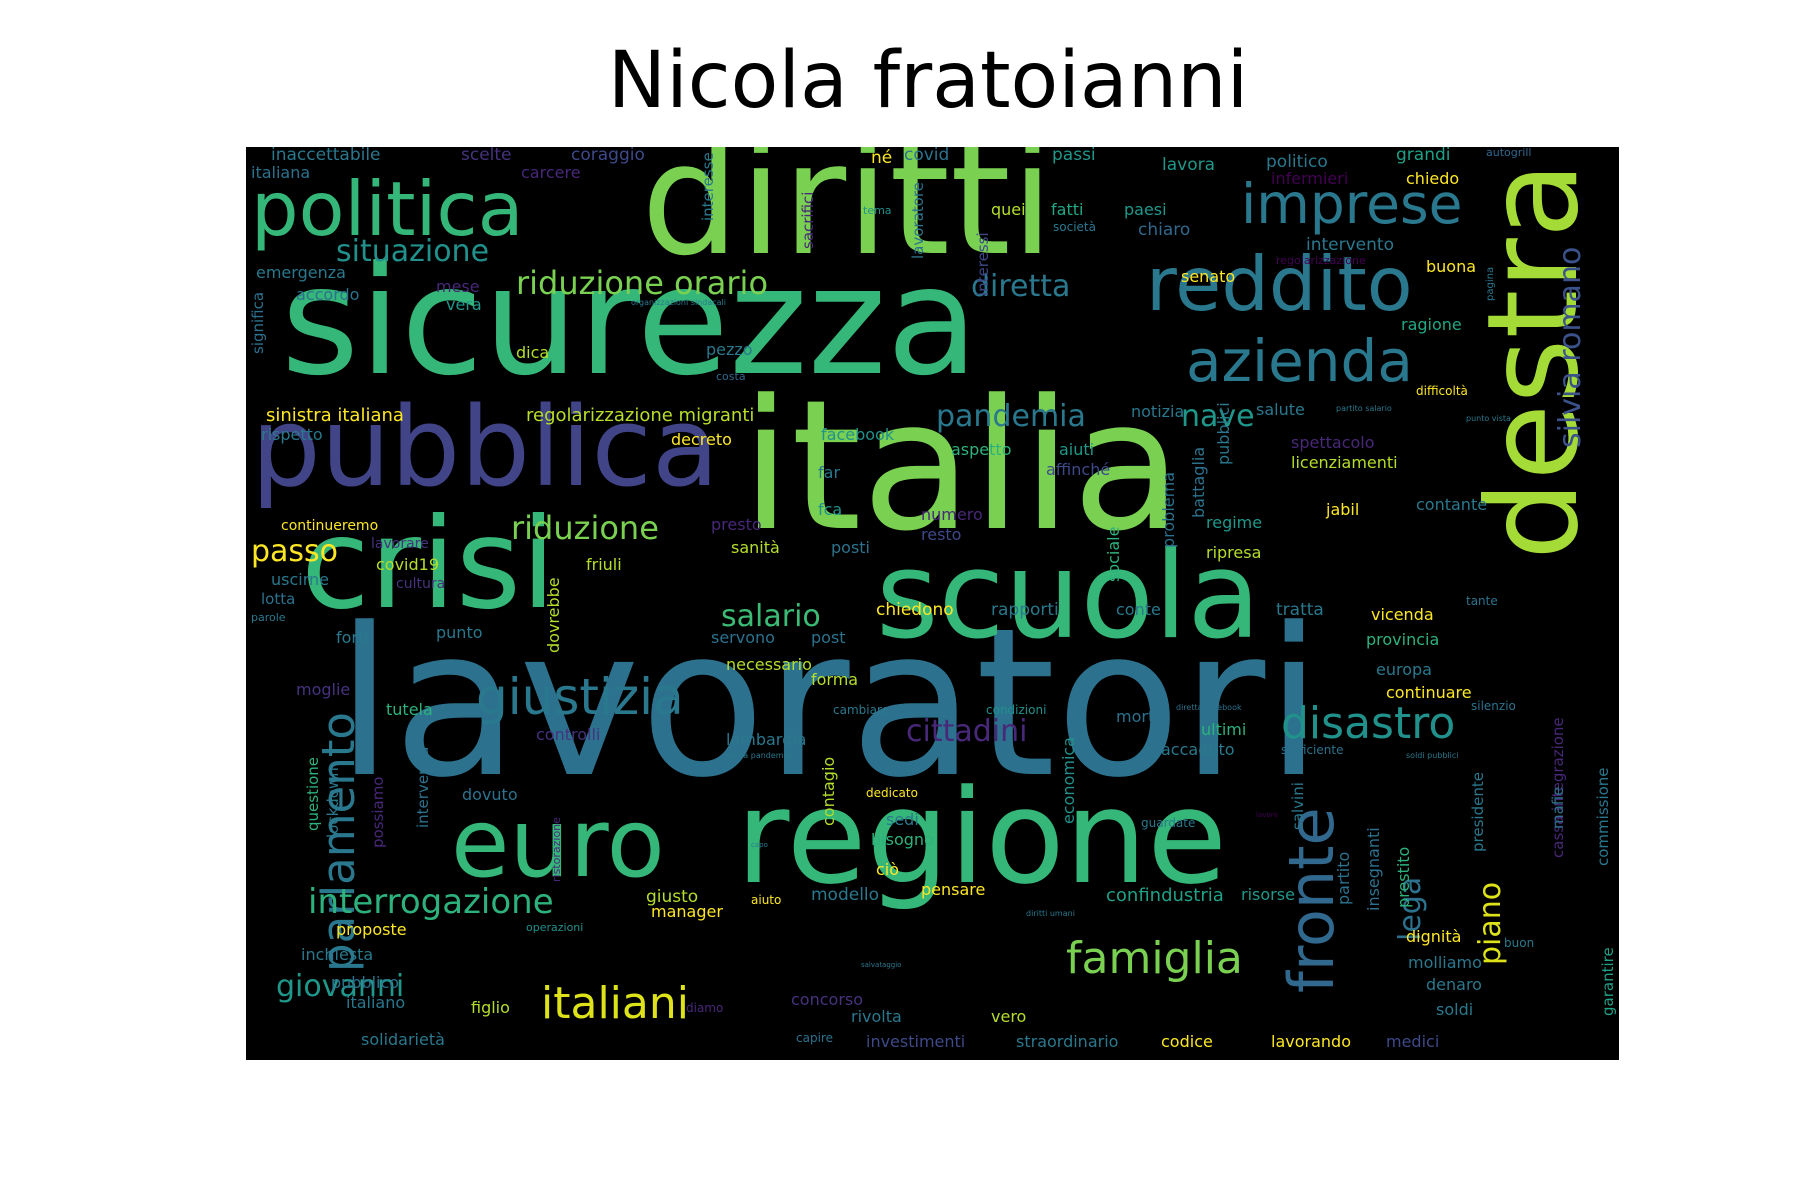  Describe the element at coordinates (551, 172) in the screenshot. I see `cloud-word: carcere` at that location.